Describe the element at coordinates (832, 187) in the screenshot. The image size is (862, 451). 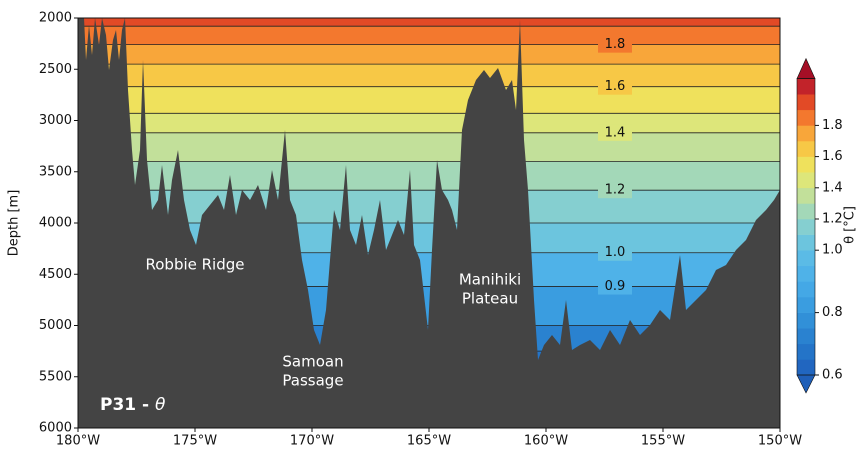
I see `colorbar-tick-label: 1.4` at that location.